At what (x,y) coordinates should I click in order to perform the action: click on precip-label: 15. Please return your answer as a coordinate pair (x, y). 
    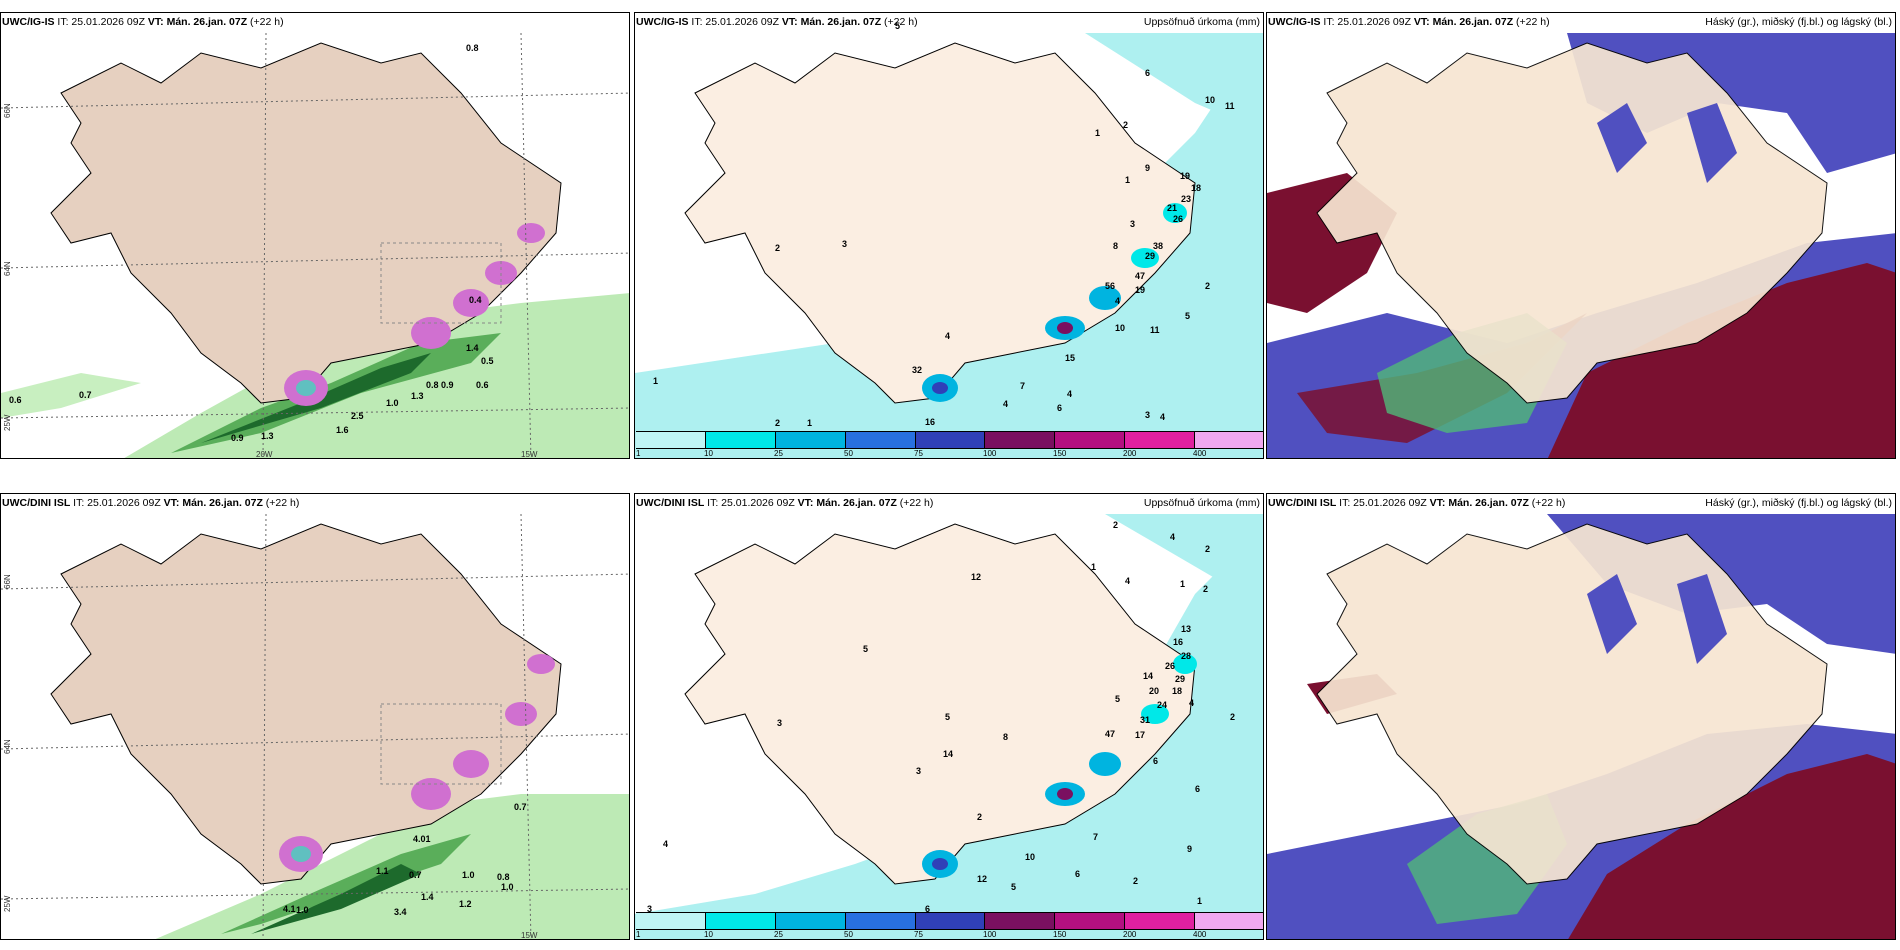
    Looking at the image, I should click on (1070, 358).